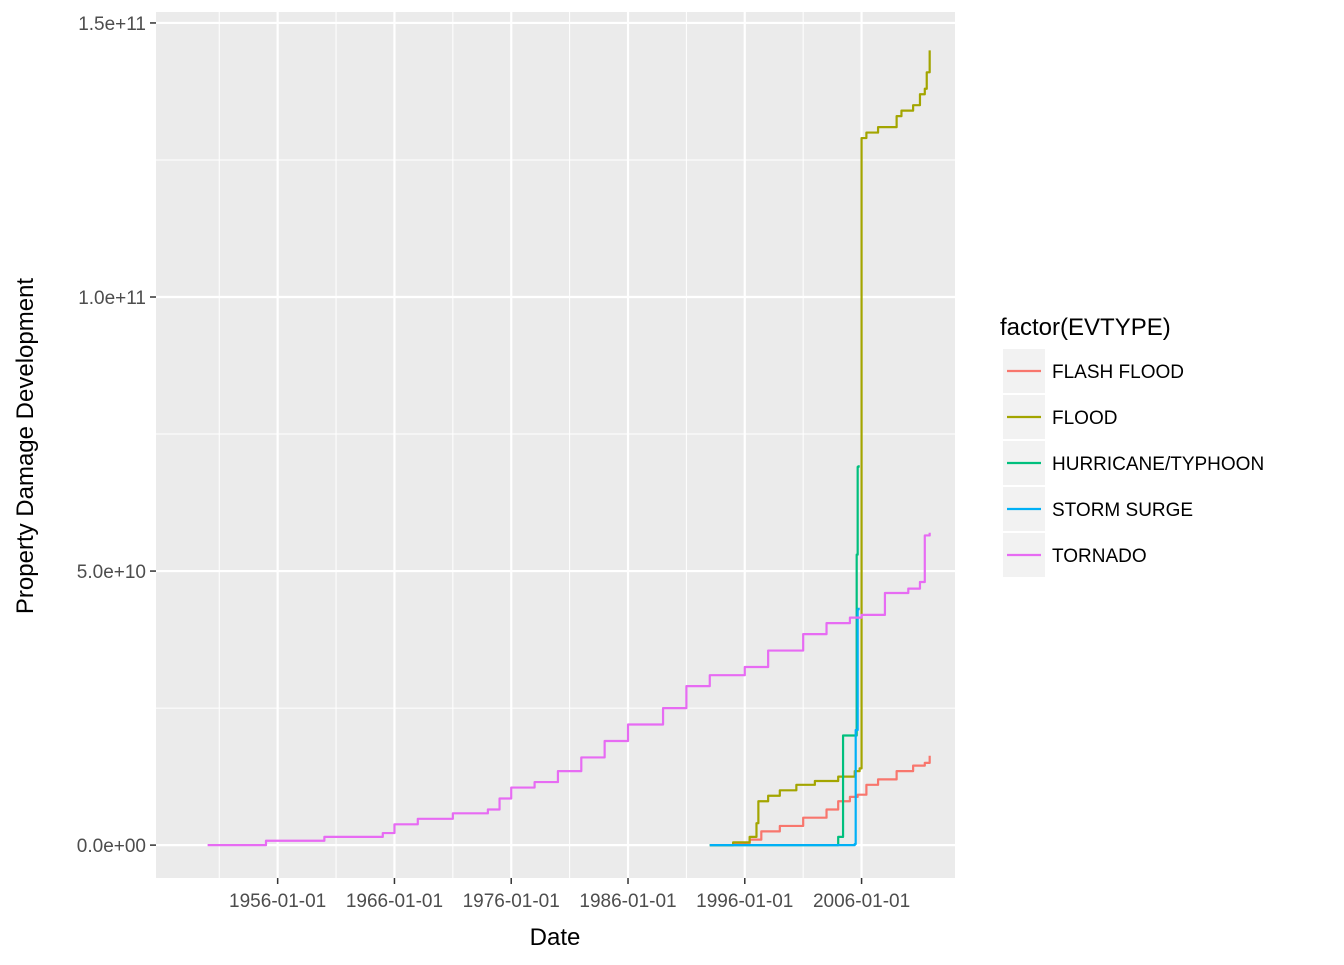  Describe the element at coordinates (1085, 327) in the screenshot. I see `legend-title: factor(EVTYPE)` at that location.